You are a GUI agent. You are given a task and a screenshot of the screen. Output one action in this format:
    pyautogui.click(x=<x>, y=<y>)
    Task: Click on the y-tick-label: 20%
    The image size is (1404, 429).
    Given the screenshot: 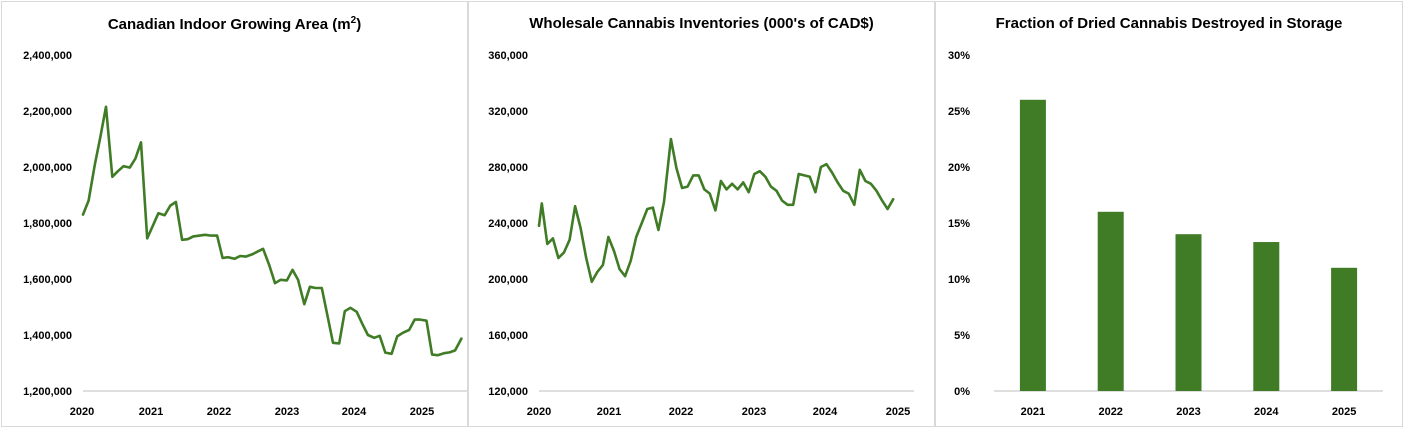 What is the action you would take?
    pyautogui.click(x=959, y=168)
    